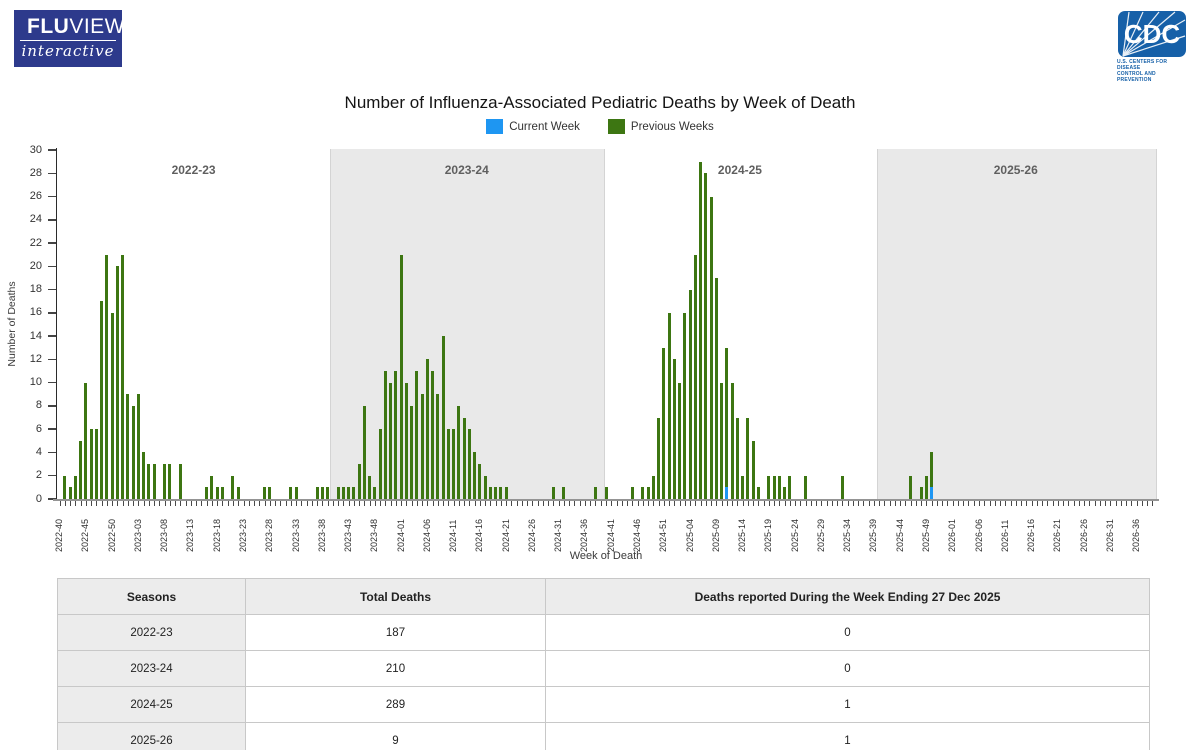 This screenshot has width=1200, height=750. I want to click on fluview-logo: FLUVIEW interactive, so click(69, 38).